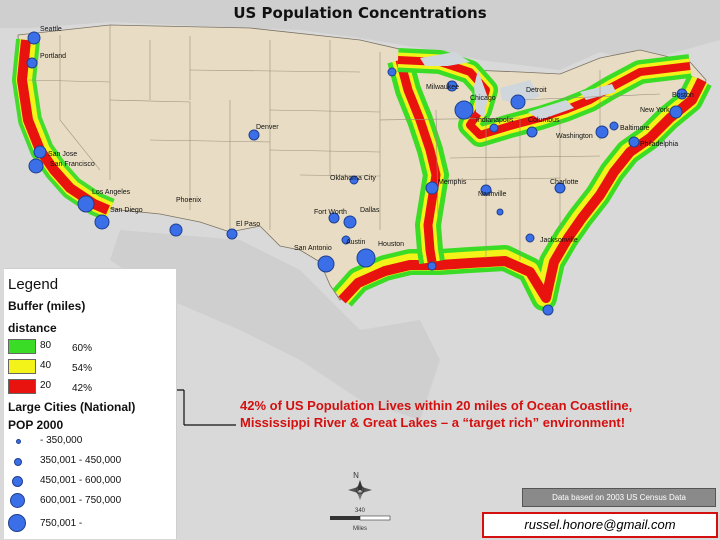 The height and width of the screenshot is (540, 720). Describe the element at coordinates (559, 240) in the screenshot. I see `city-label: Jacksonville` at that location.